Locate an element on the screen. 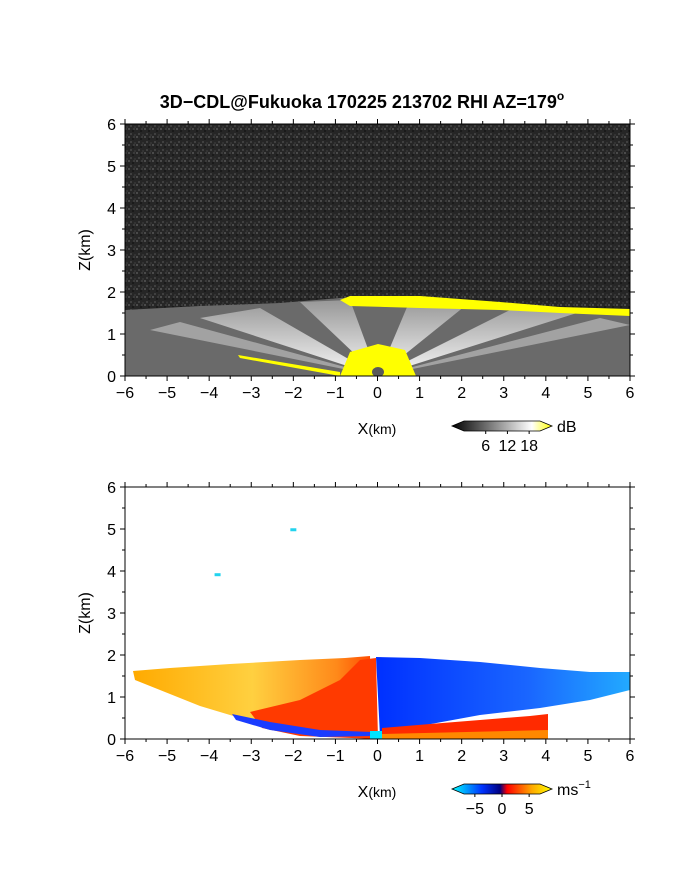 The image size is (680, 880). cyan-near-site is located at coordinates (376, 735).